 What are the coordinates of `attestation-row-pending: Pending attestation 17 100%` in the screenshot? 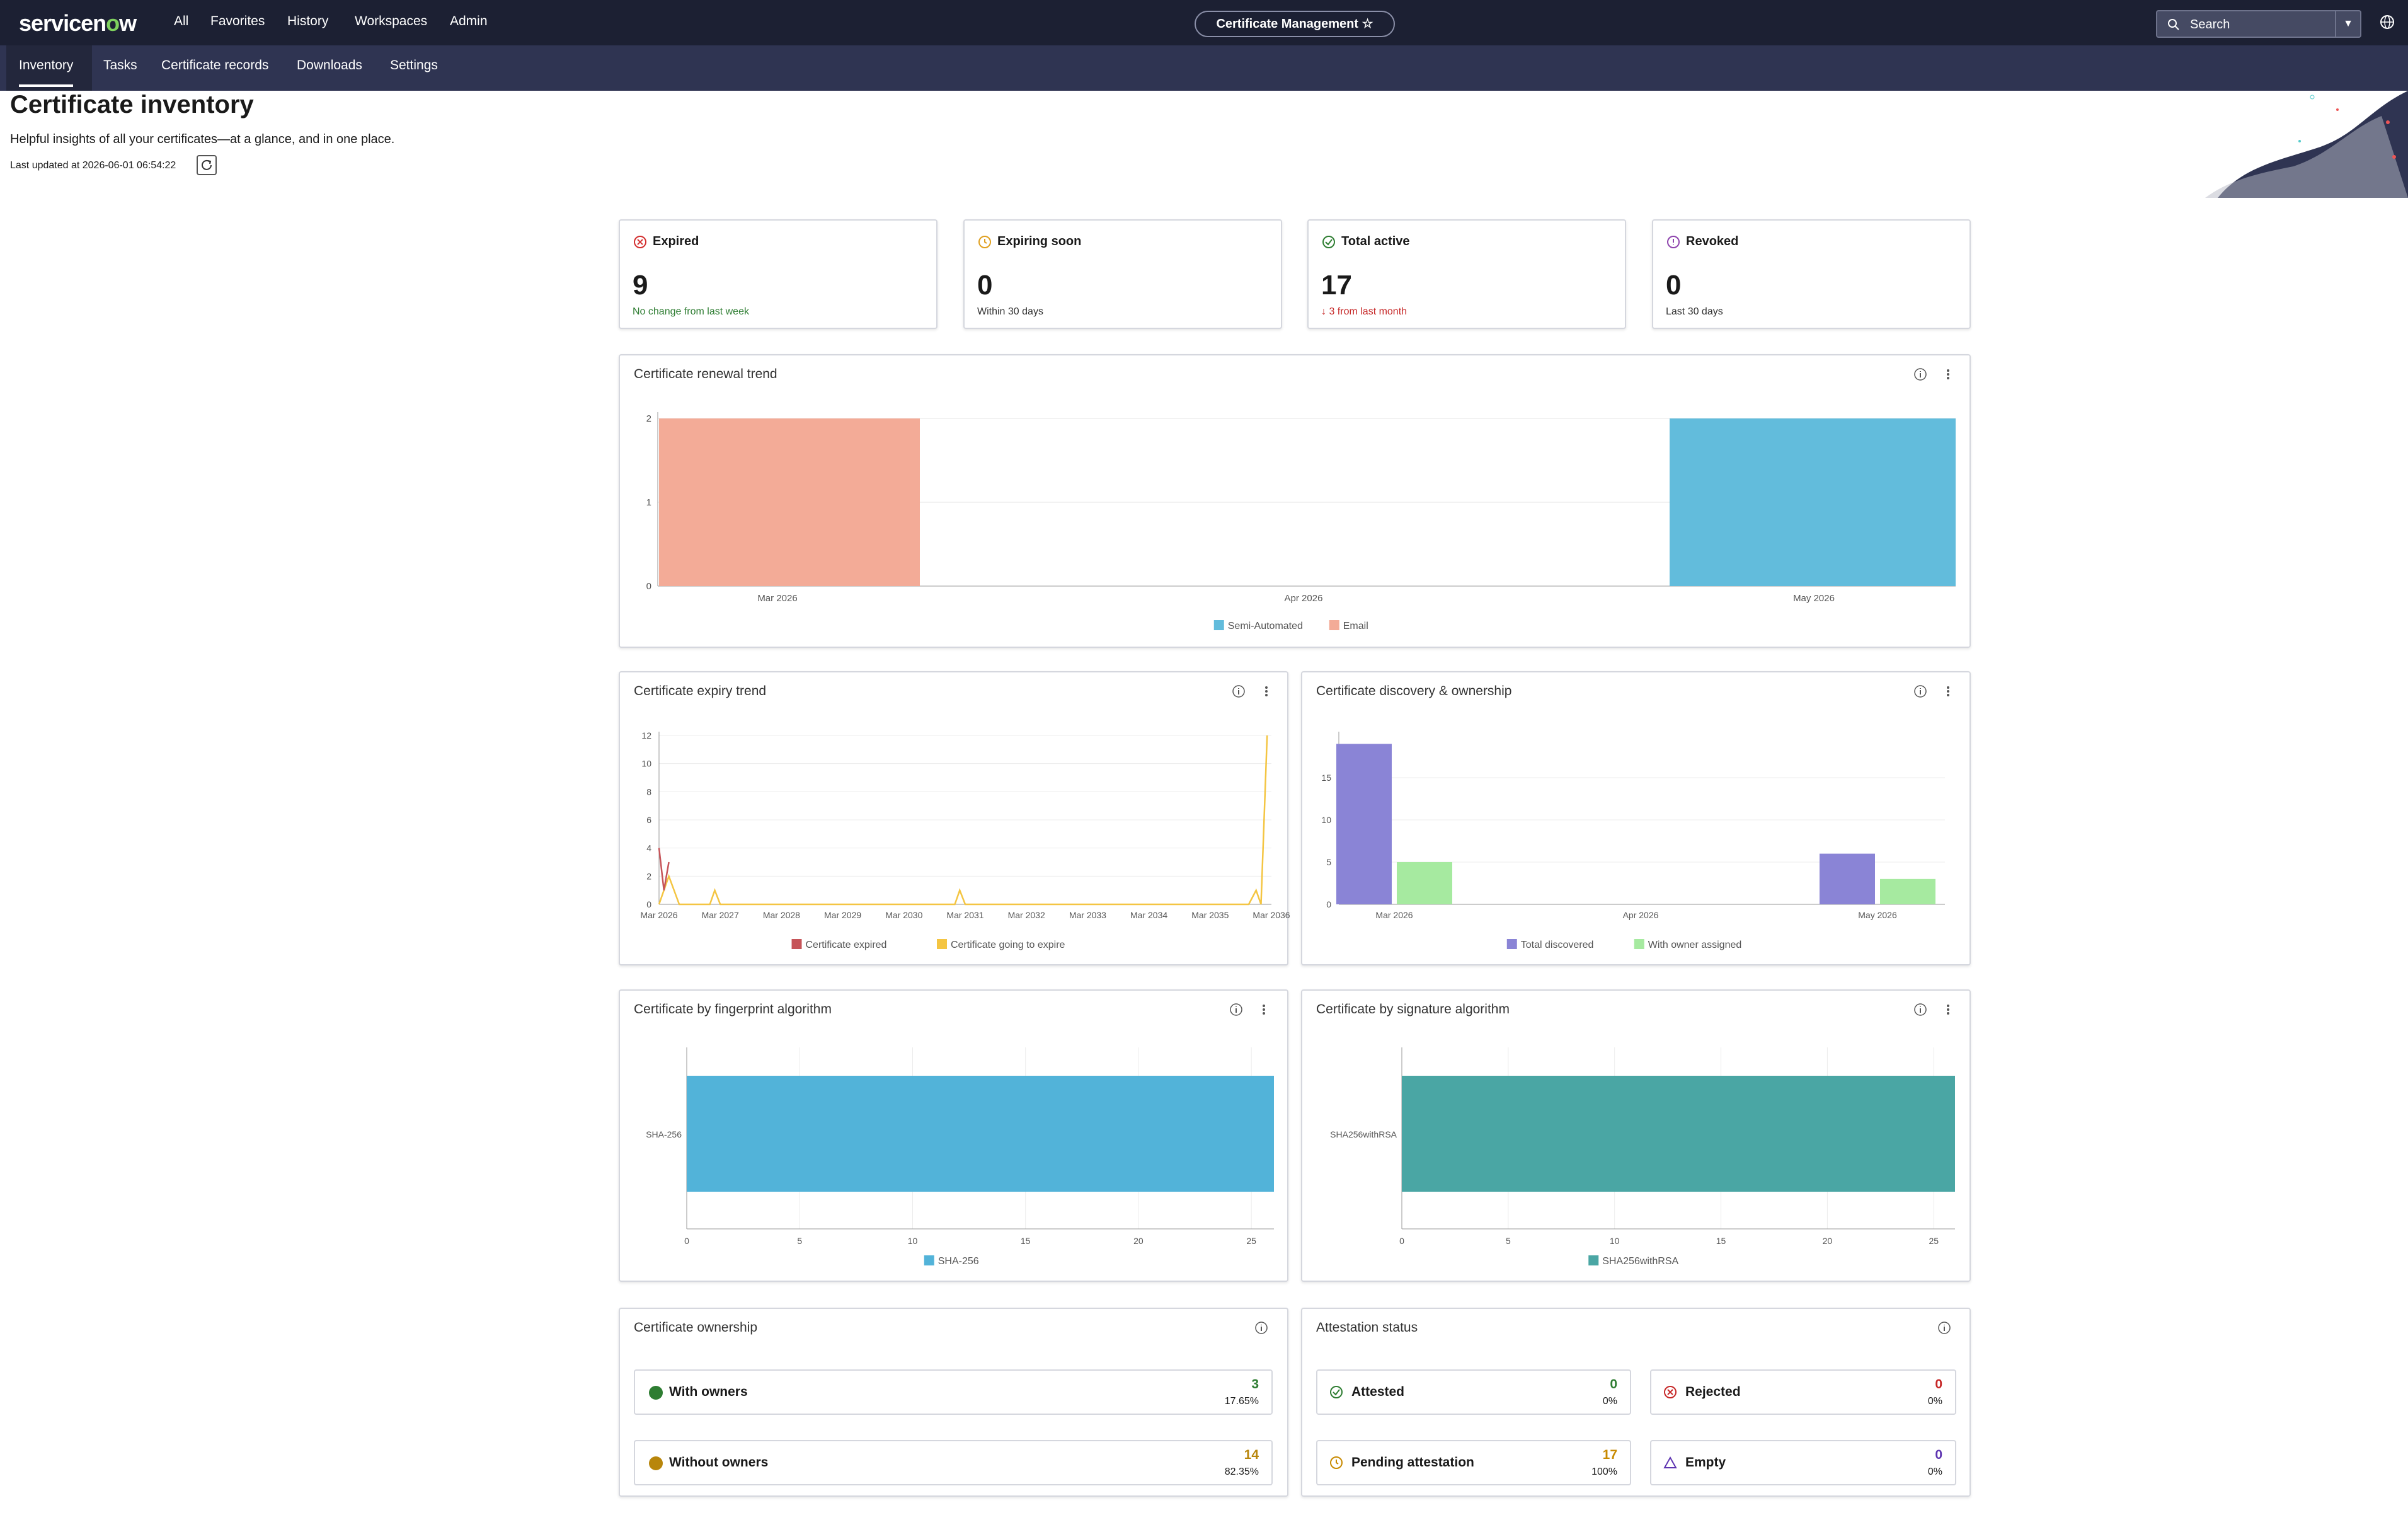 It's located at (1473, 1462).